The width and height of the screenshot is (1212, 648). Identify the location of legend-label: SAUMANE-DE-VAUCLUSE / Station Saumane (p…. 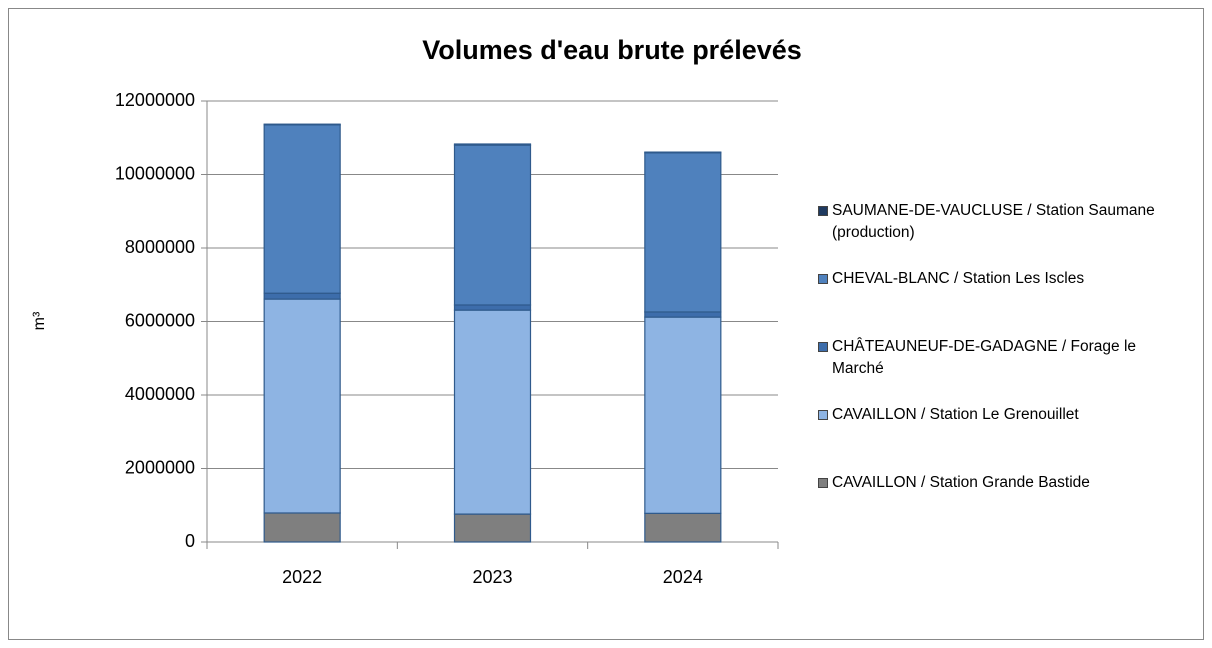
(993, 221).